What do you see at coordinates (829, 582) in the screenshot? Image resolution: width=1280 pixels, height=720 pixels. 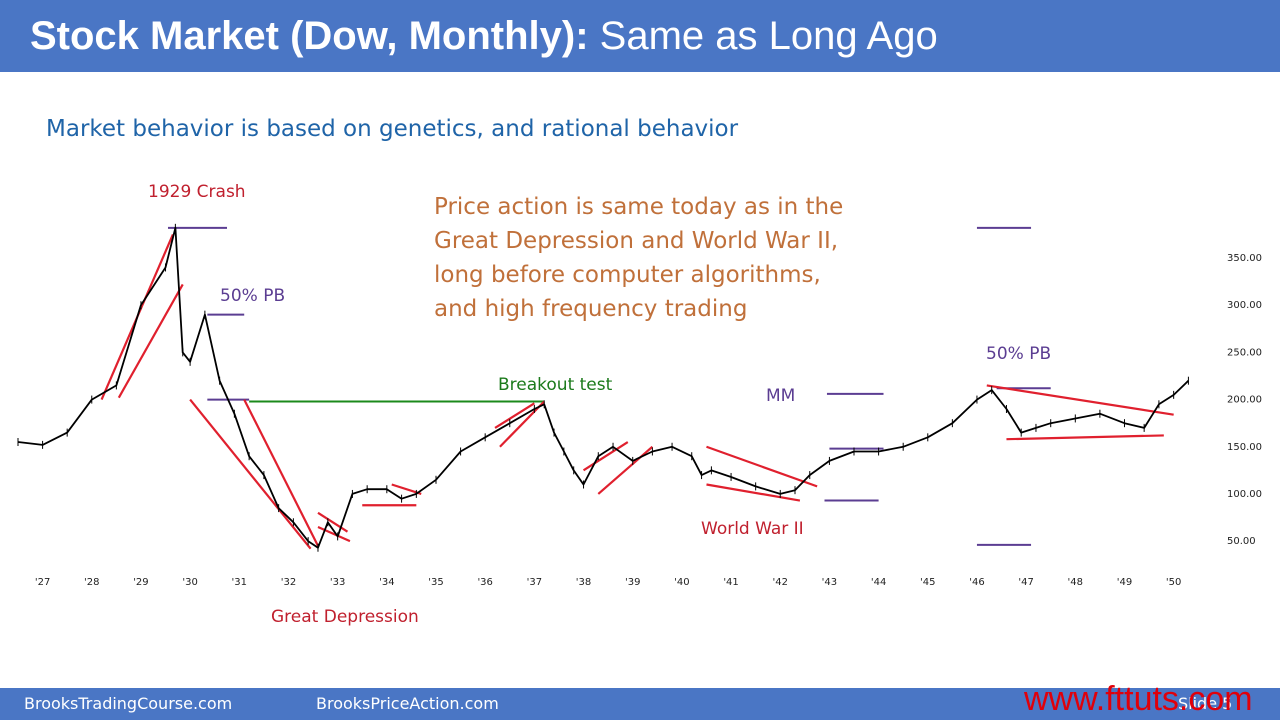 I see `x-tick-label: '43` at bounding box center [829, 582].